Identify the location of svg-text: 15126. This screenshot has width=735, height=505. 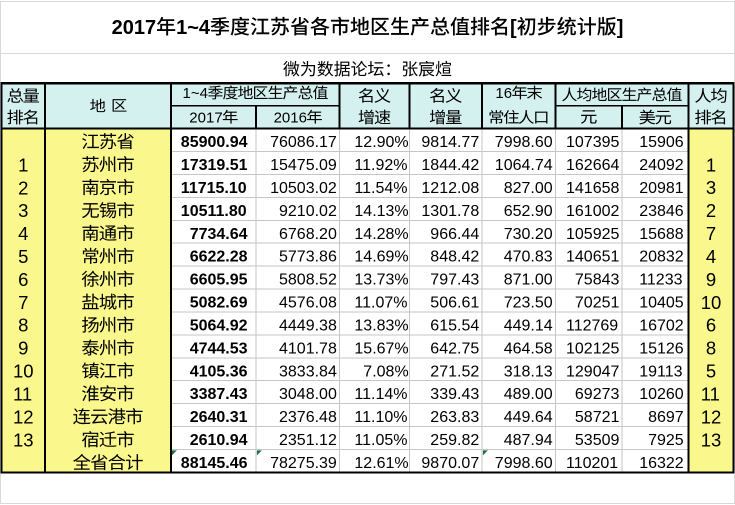
(661, 348).